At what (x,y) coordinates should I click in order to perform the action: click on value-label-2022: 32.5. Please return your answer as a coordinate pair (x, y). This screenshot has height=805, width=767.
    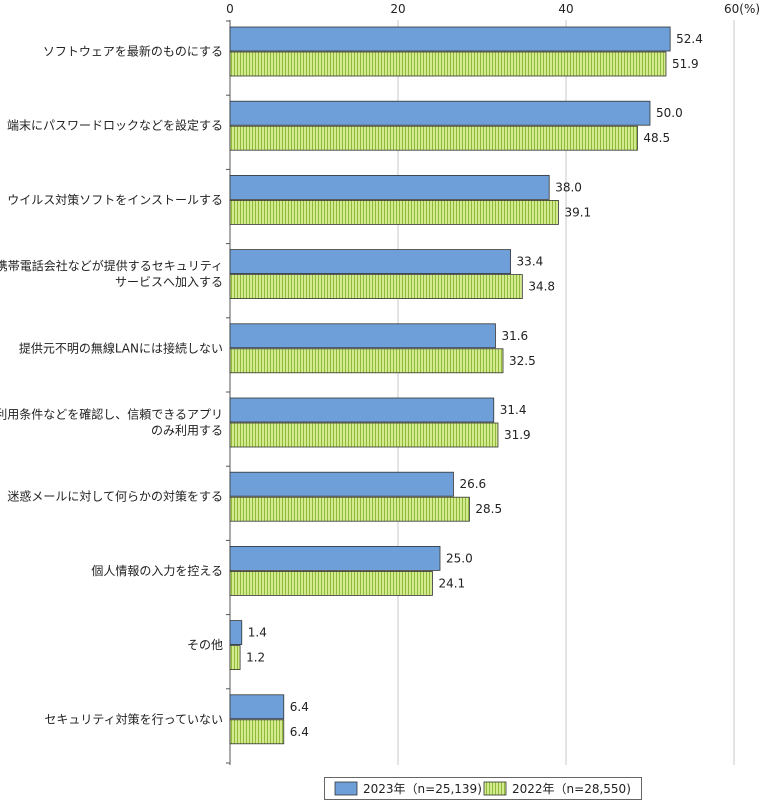
    Looking at the image, I should click on (522, 361).